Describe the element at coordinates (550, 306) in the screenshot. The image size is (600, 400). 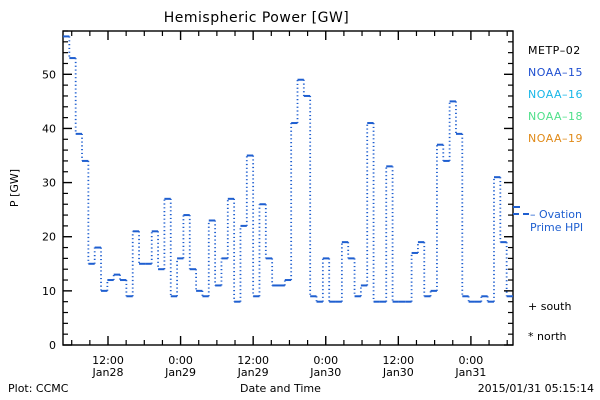
I see `marker-note-south: + south` at that location.